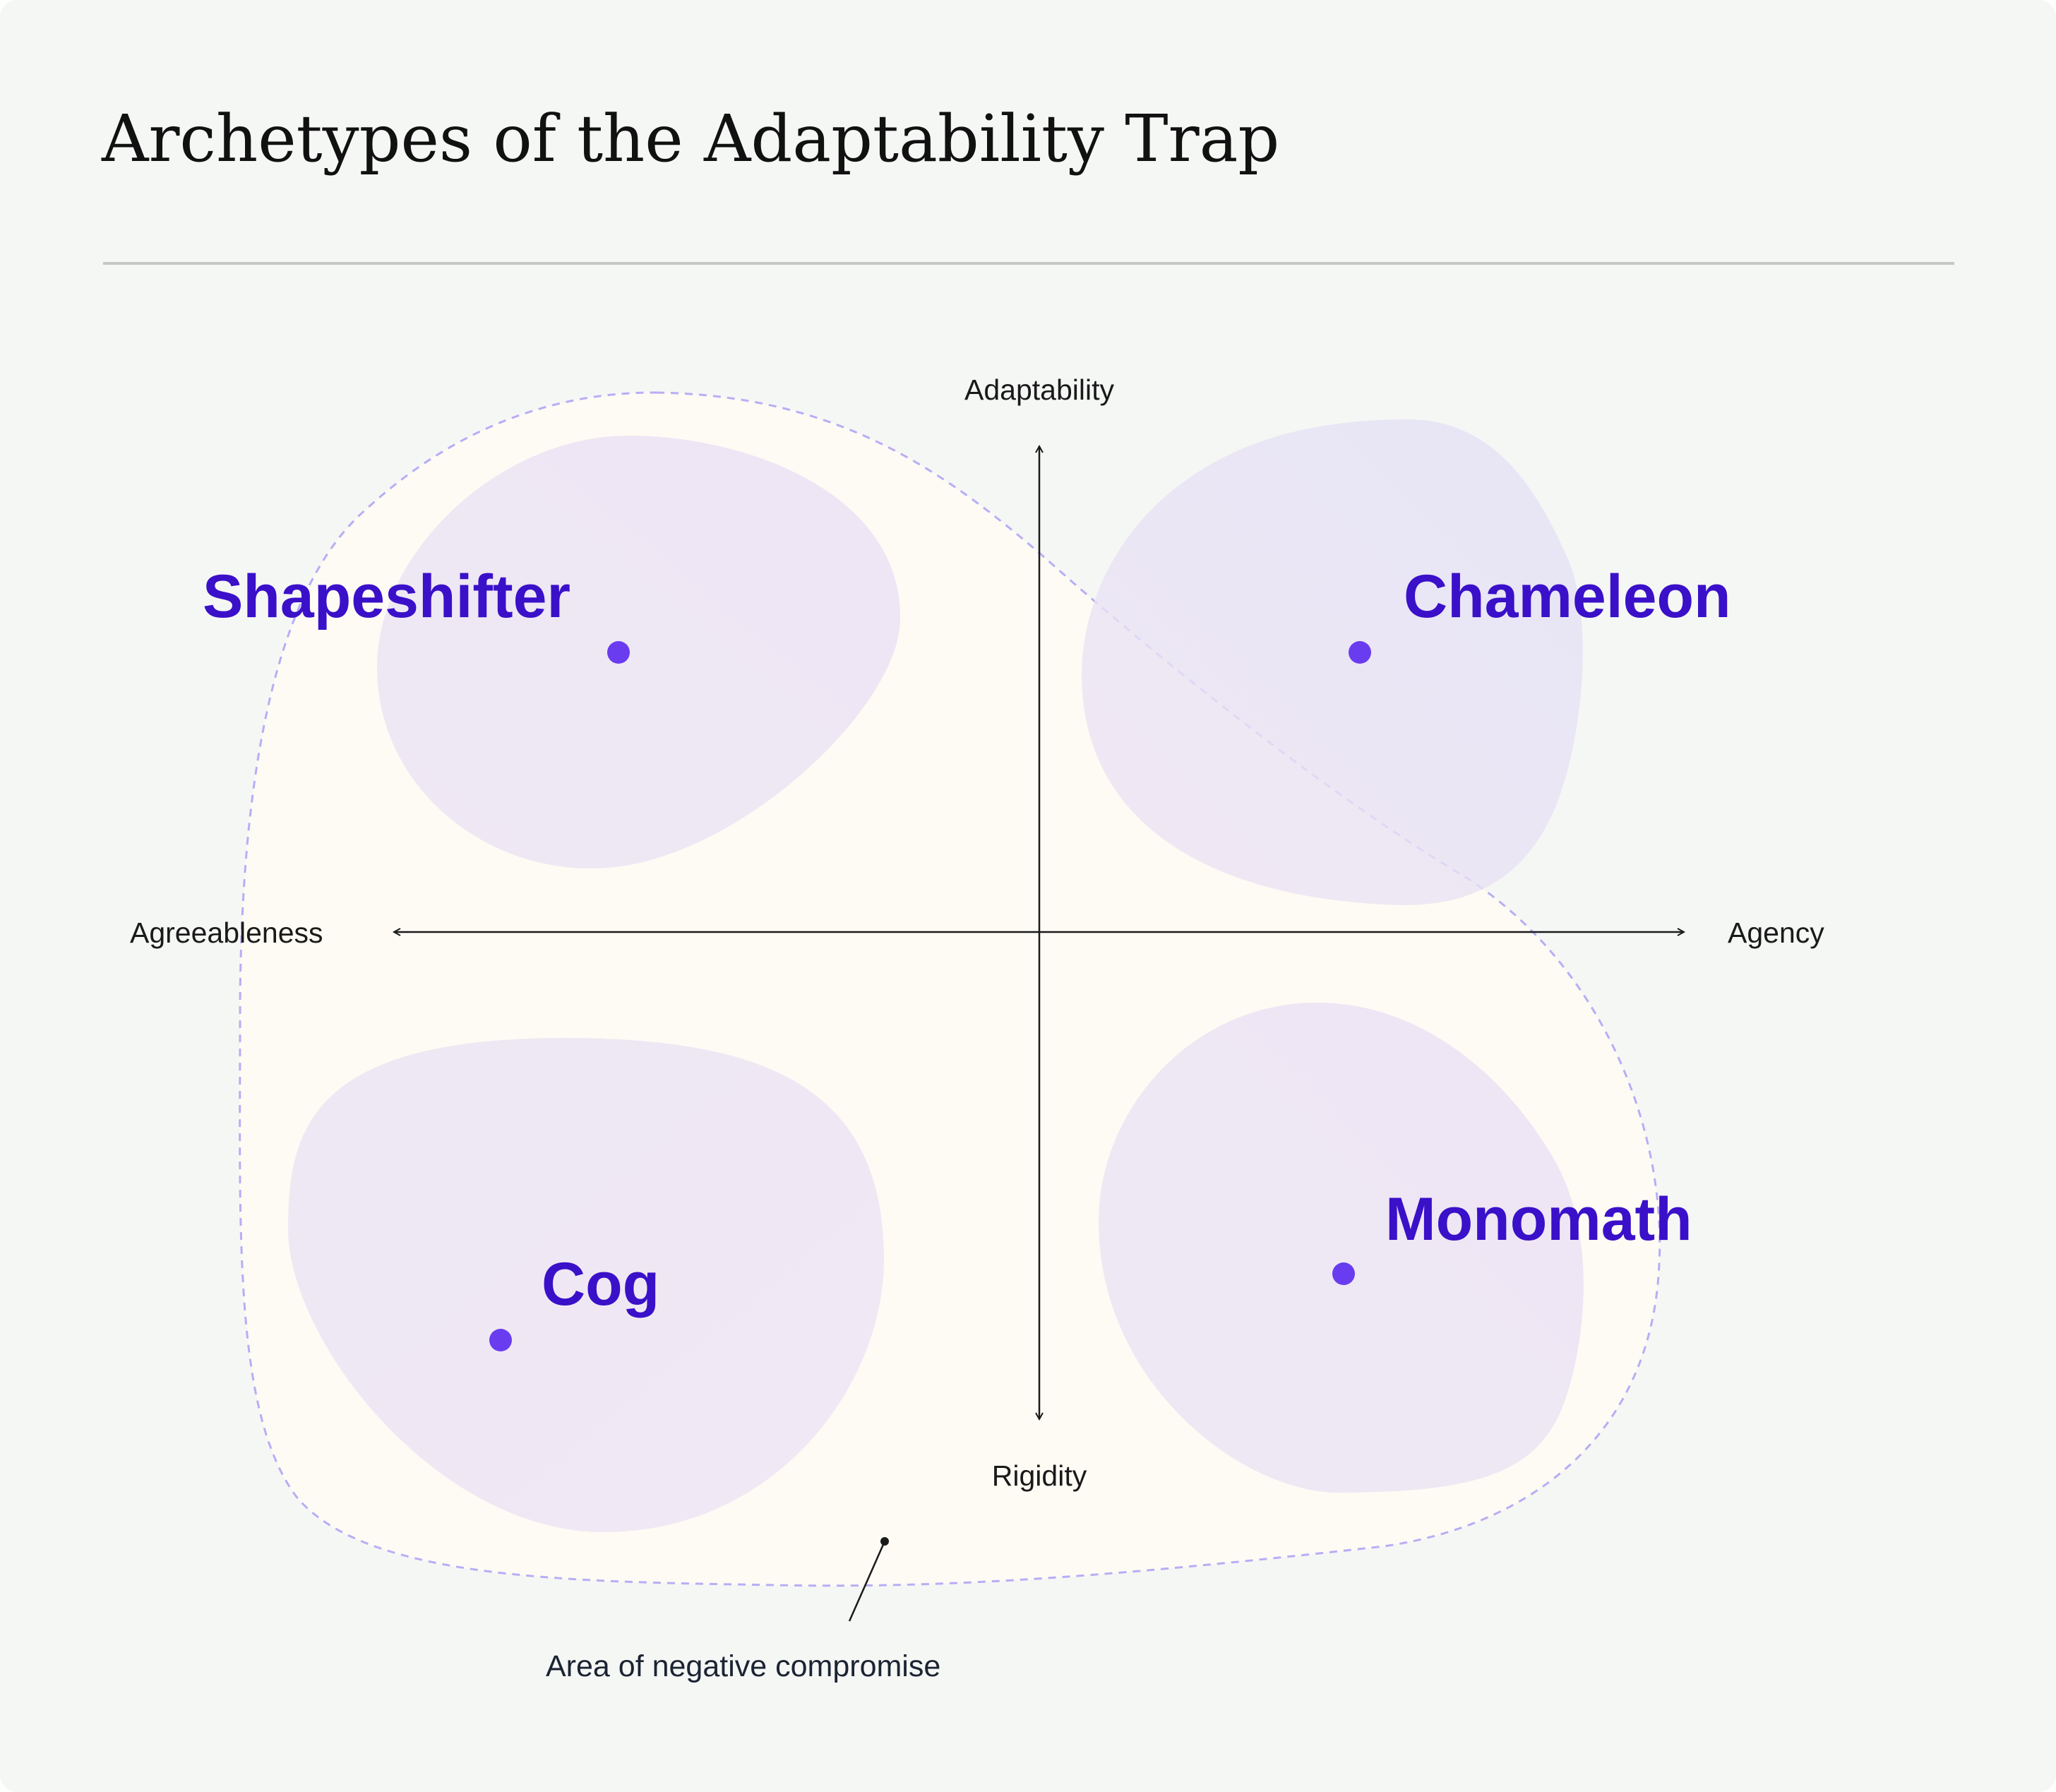 The image size is (2056, 1792). I want to click on annotation-leader-line, so click(867, 1581).